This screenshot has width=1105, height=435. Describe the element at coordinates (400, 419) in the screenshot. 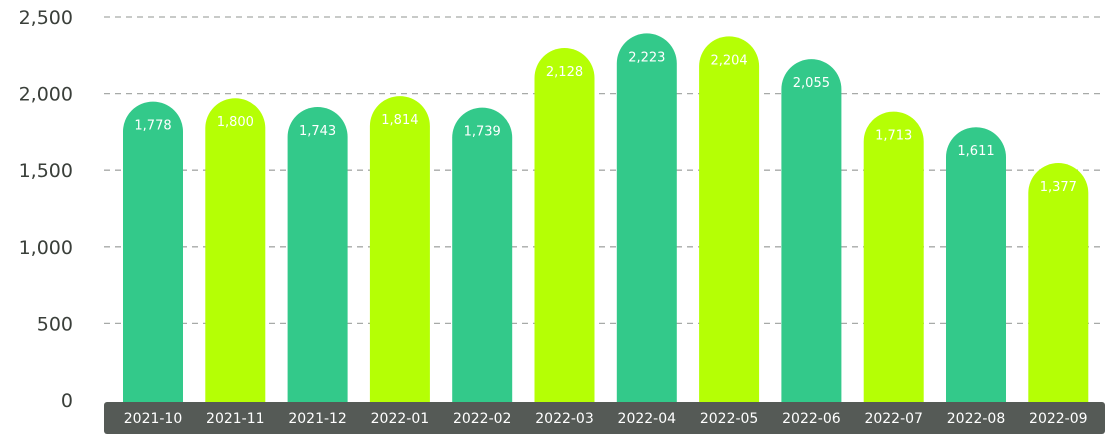

I see `x-tick-label: 2022-01` at that location.